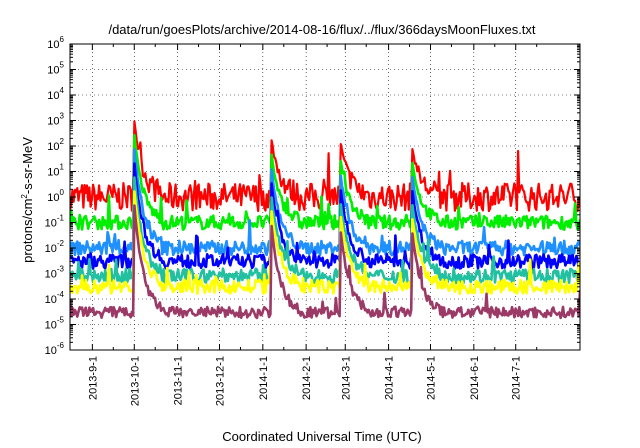 Image resolution: width=640 pixels, height=448 pixels. What do you see at coordinates (346, 378) in the screenshot?
I see `x-tick-label: 2014-3-1` at bounding box center [346, 378].